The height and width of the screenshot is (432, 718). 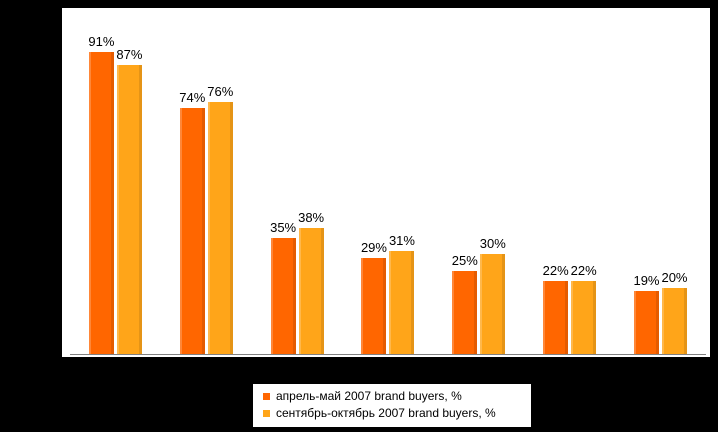 I want to click on bar-group: 29% 31%, so click(x=387, y=188).